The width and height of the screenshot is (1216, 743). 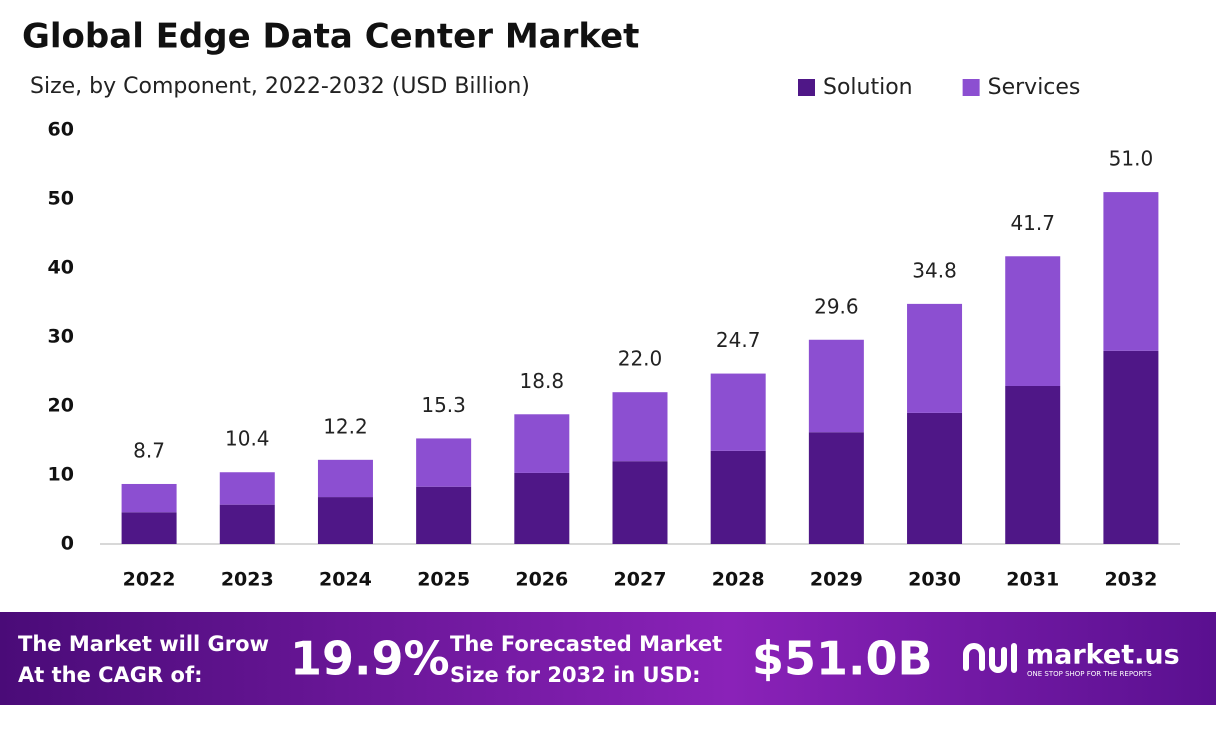 What do you see at coordinates (1032, 223) in the screenshot?
I see `total-label: 41.7` at bounding box center [1032, 223].